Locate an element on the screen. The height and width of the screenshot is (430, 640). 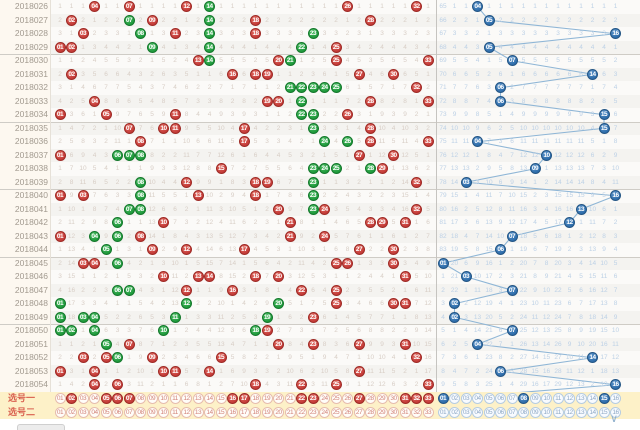
chevron-down-icon: ∨ is located at coordinates (614, 419).